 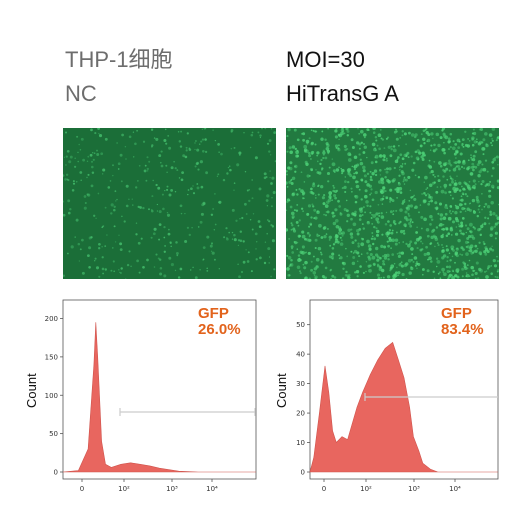 What do you see at coordinates (300, 355) in the screenshot?
I see `y-tick-label: 40` at bounding box center [300, 355].